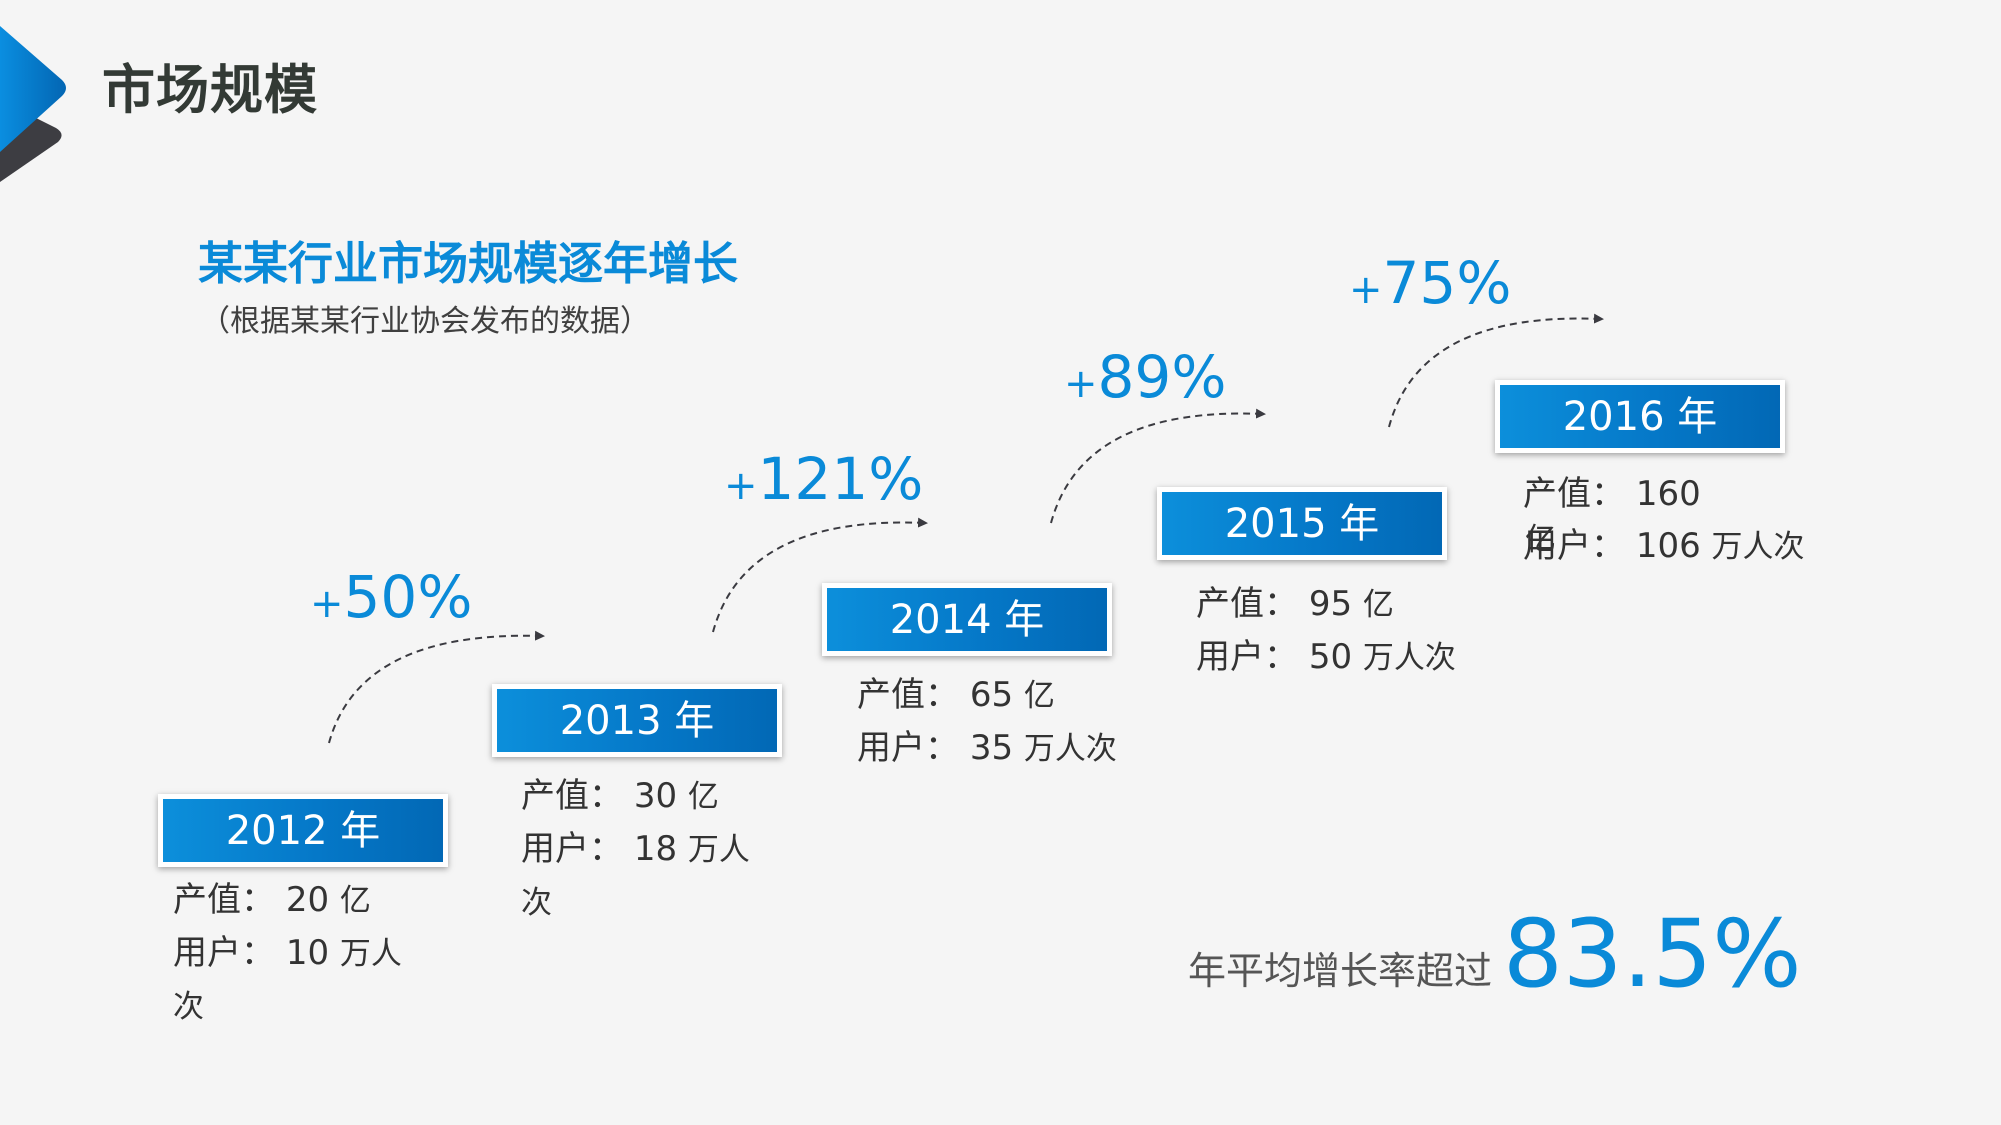 This screenshot has width=2001, height=1125. What do you see at coordinates (1295, 604) in the screenshot?
I see `output-row: 产值： 95 亿` at bounding box center [1295, 604].